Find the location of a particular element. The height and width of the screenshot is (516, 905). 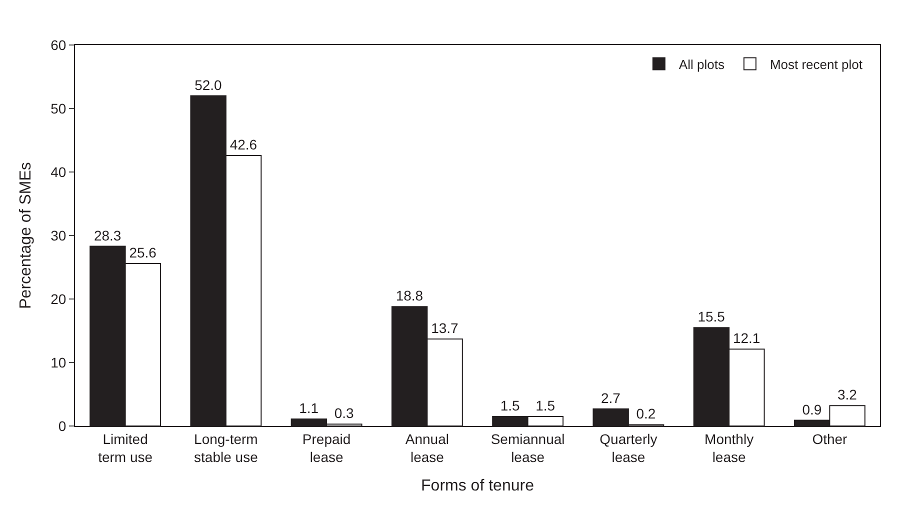

data-label: 42.6 is located at coordinates (244, 144).